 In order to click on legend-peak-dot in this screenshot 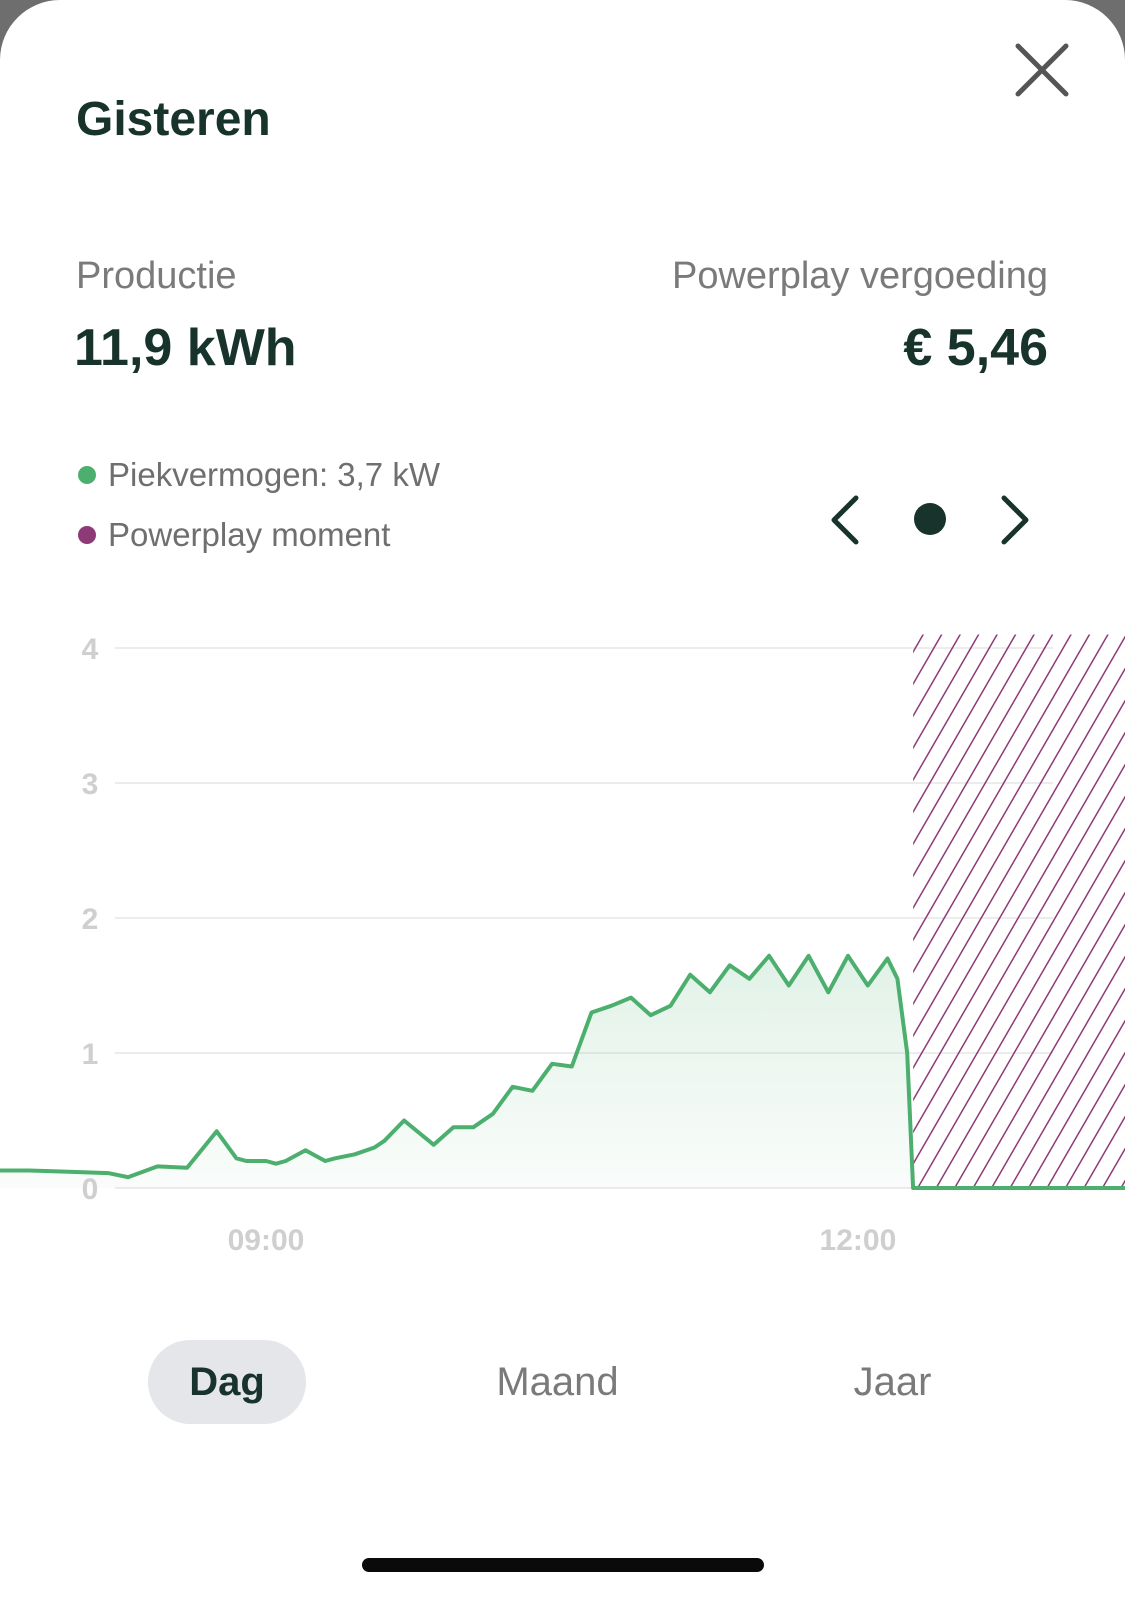, I will do `click(87, 475)`.